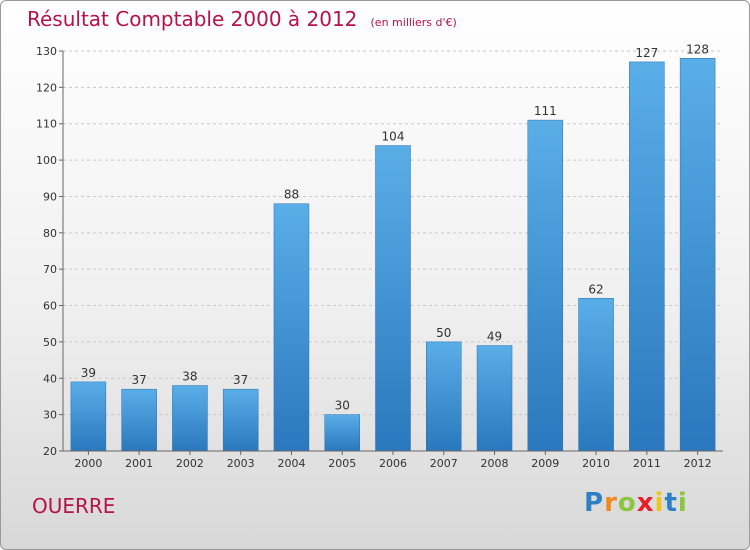 The height and width of the screenshot is (550, 750). What do you see at coordinates (594, 503) in the screenshot?
I see `logo-letter: P` at bounding box center [594, 503].